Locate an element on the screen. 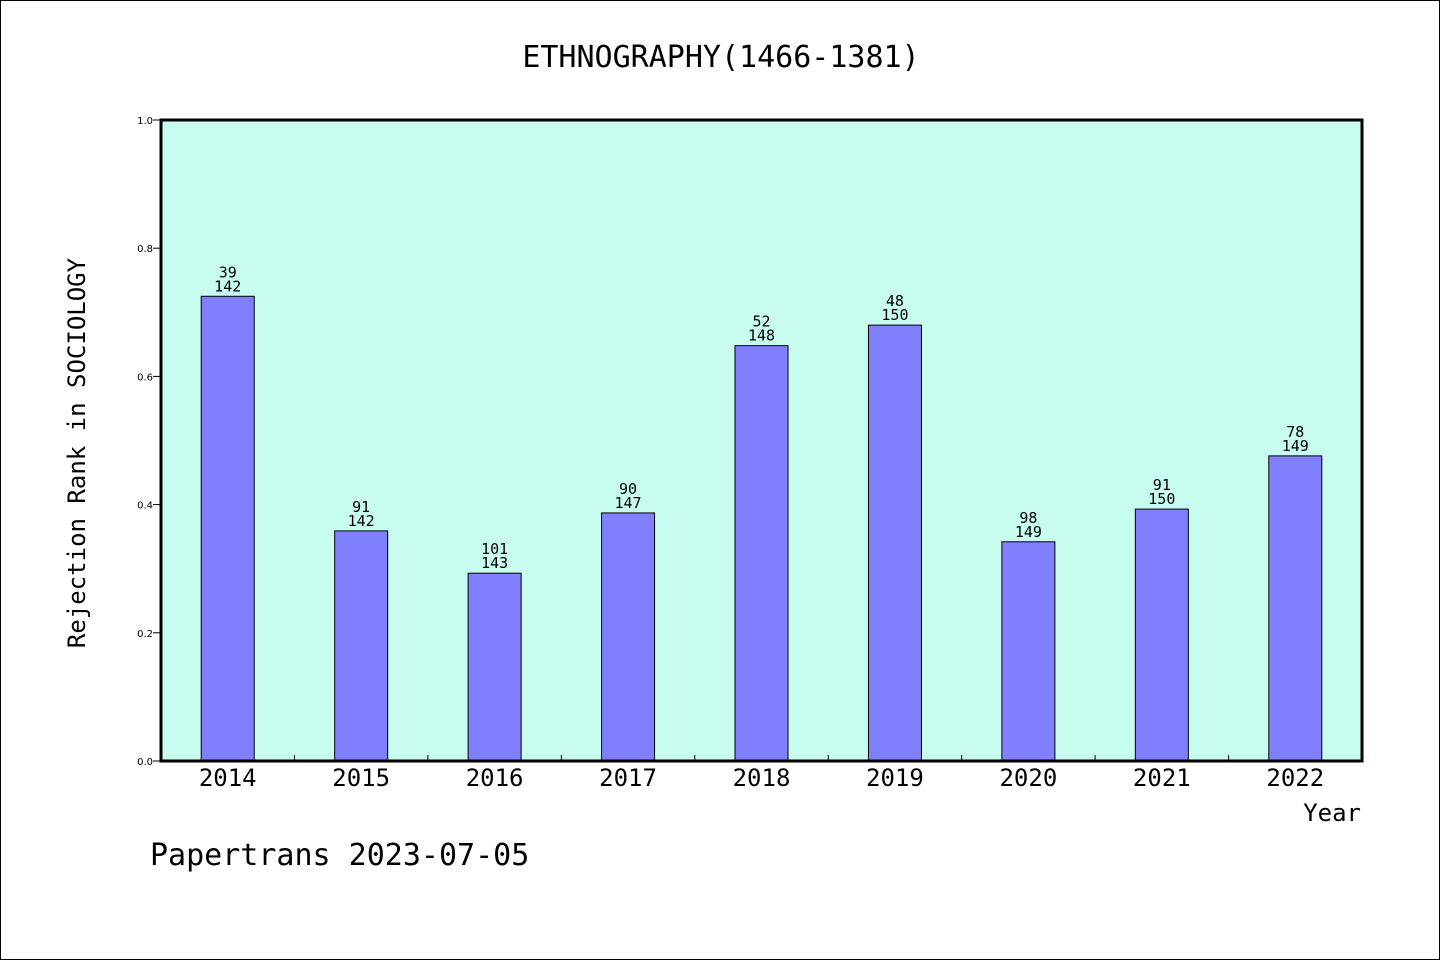  x-tick-label: 2015 is located at coordinates (361, 778).